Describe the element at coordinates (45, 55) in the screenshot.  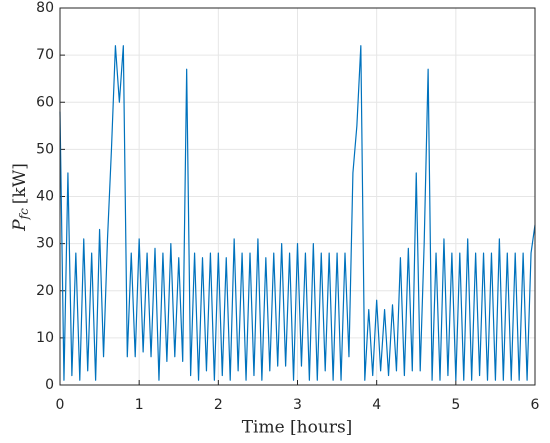
I see `y-tick-label: 70` at that location.